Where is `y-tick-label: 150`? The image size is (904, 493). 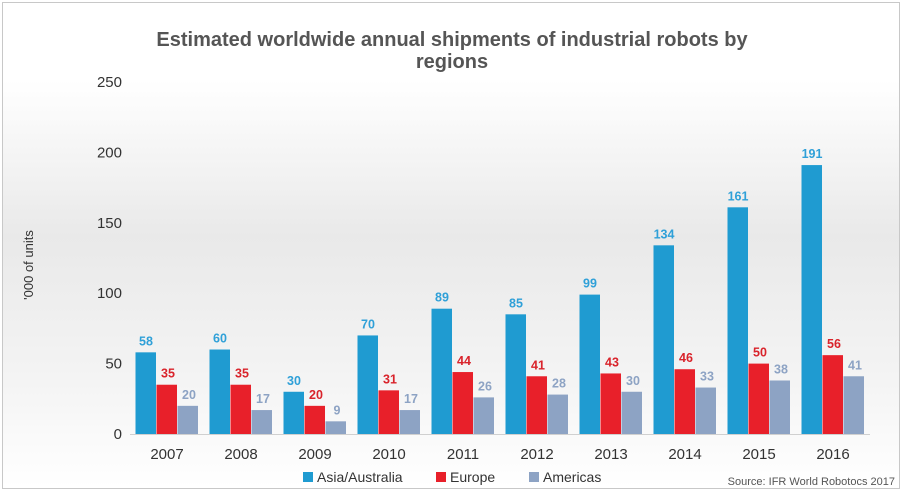 y-tick-label: 150 is located at coordinates (109, 223).